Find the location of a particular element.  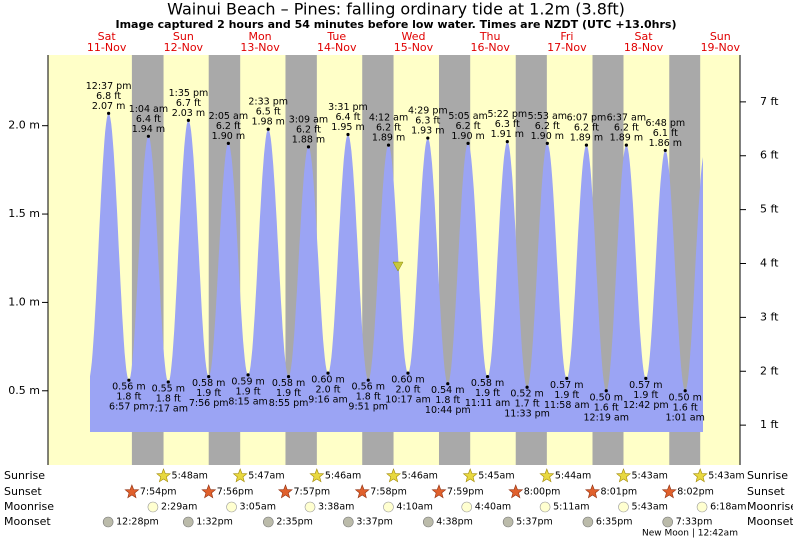

date-label: 15-Nov is located at coordinates (414, 47).